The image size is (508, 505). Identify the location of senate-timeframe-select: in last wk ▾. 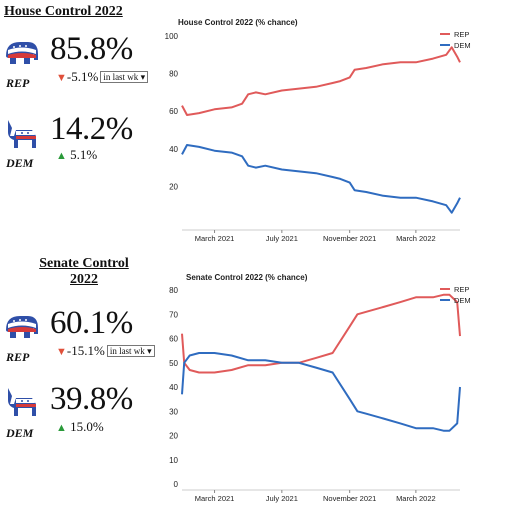
(130, 351).